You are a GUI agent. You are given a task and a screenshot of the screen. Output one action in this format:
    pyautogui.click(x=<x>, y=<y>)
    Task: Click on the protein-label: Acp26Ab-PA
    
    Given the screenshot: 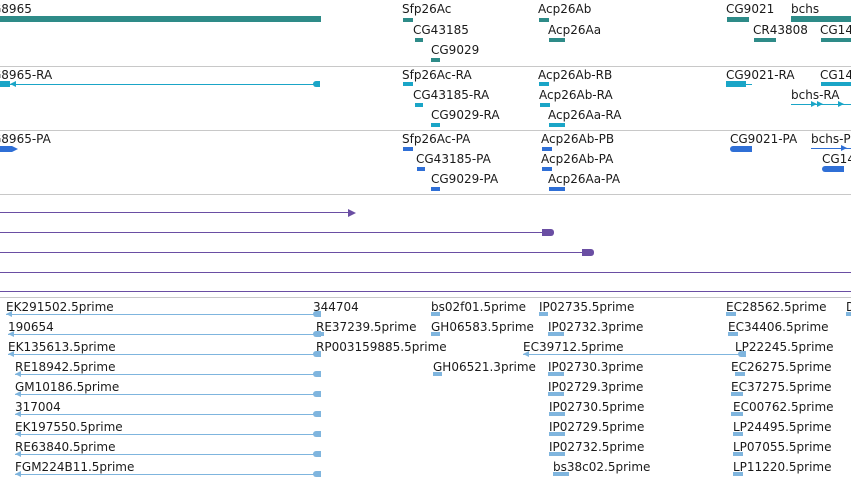 What is the action you would take?
    pyautogui.click(x=577, y=159)
    